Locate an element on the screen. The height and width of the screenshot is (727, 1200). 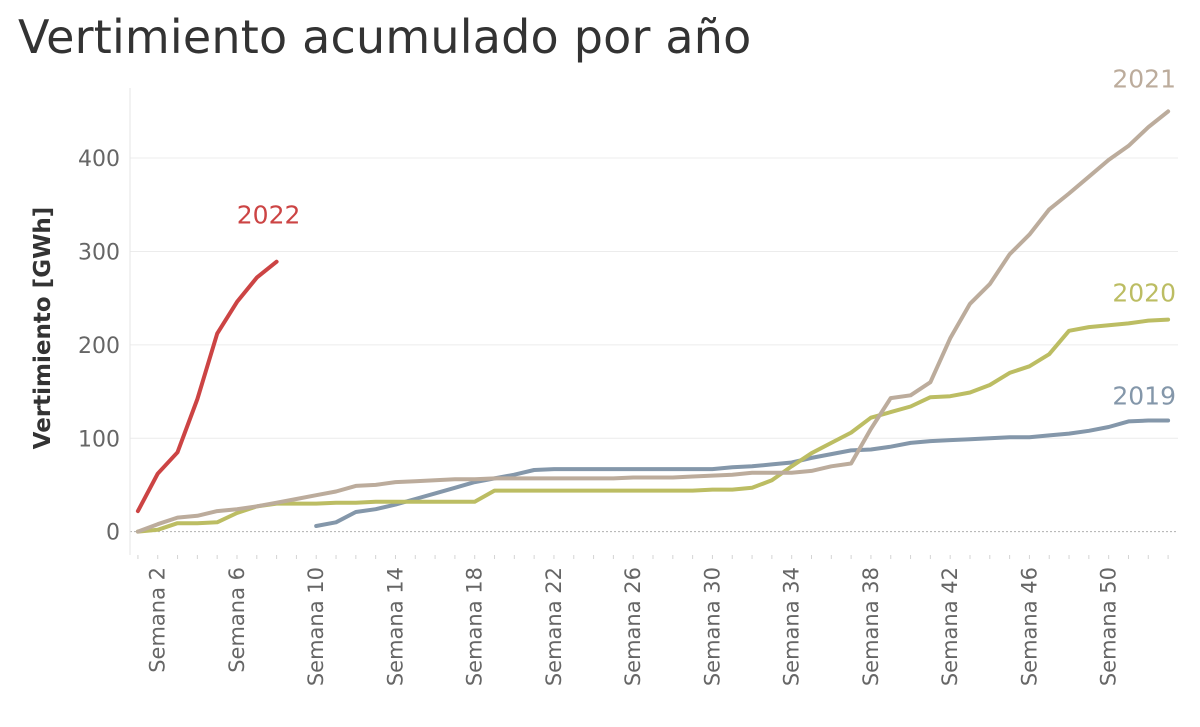
y-tick-label: 200 is located at coordinates (99, 346).